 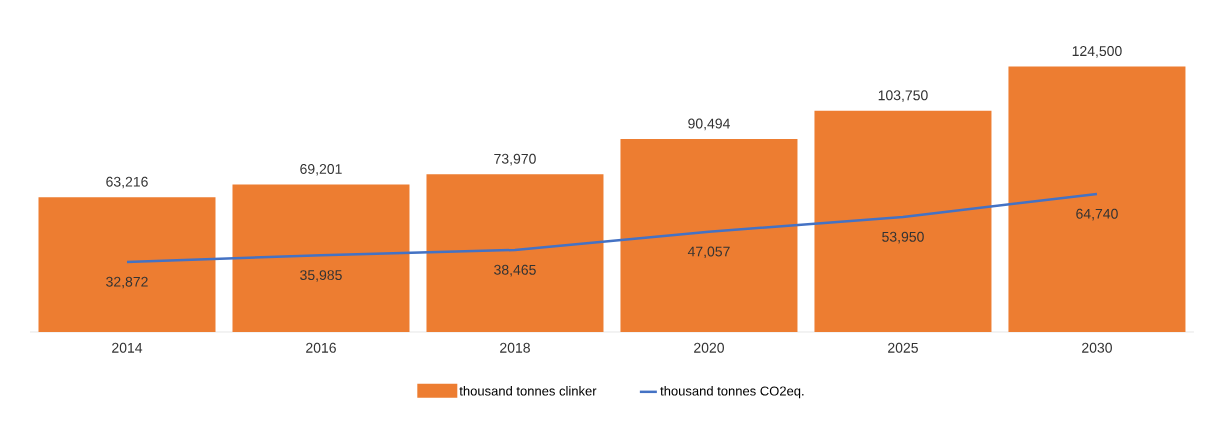 I want to click on data-label: 73,970, so click(x=515, y=159).